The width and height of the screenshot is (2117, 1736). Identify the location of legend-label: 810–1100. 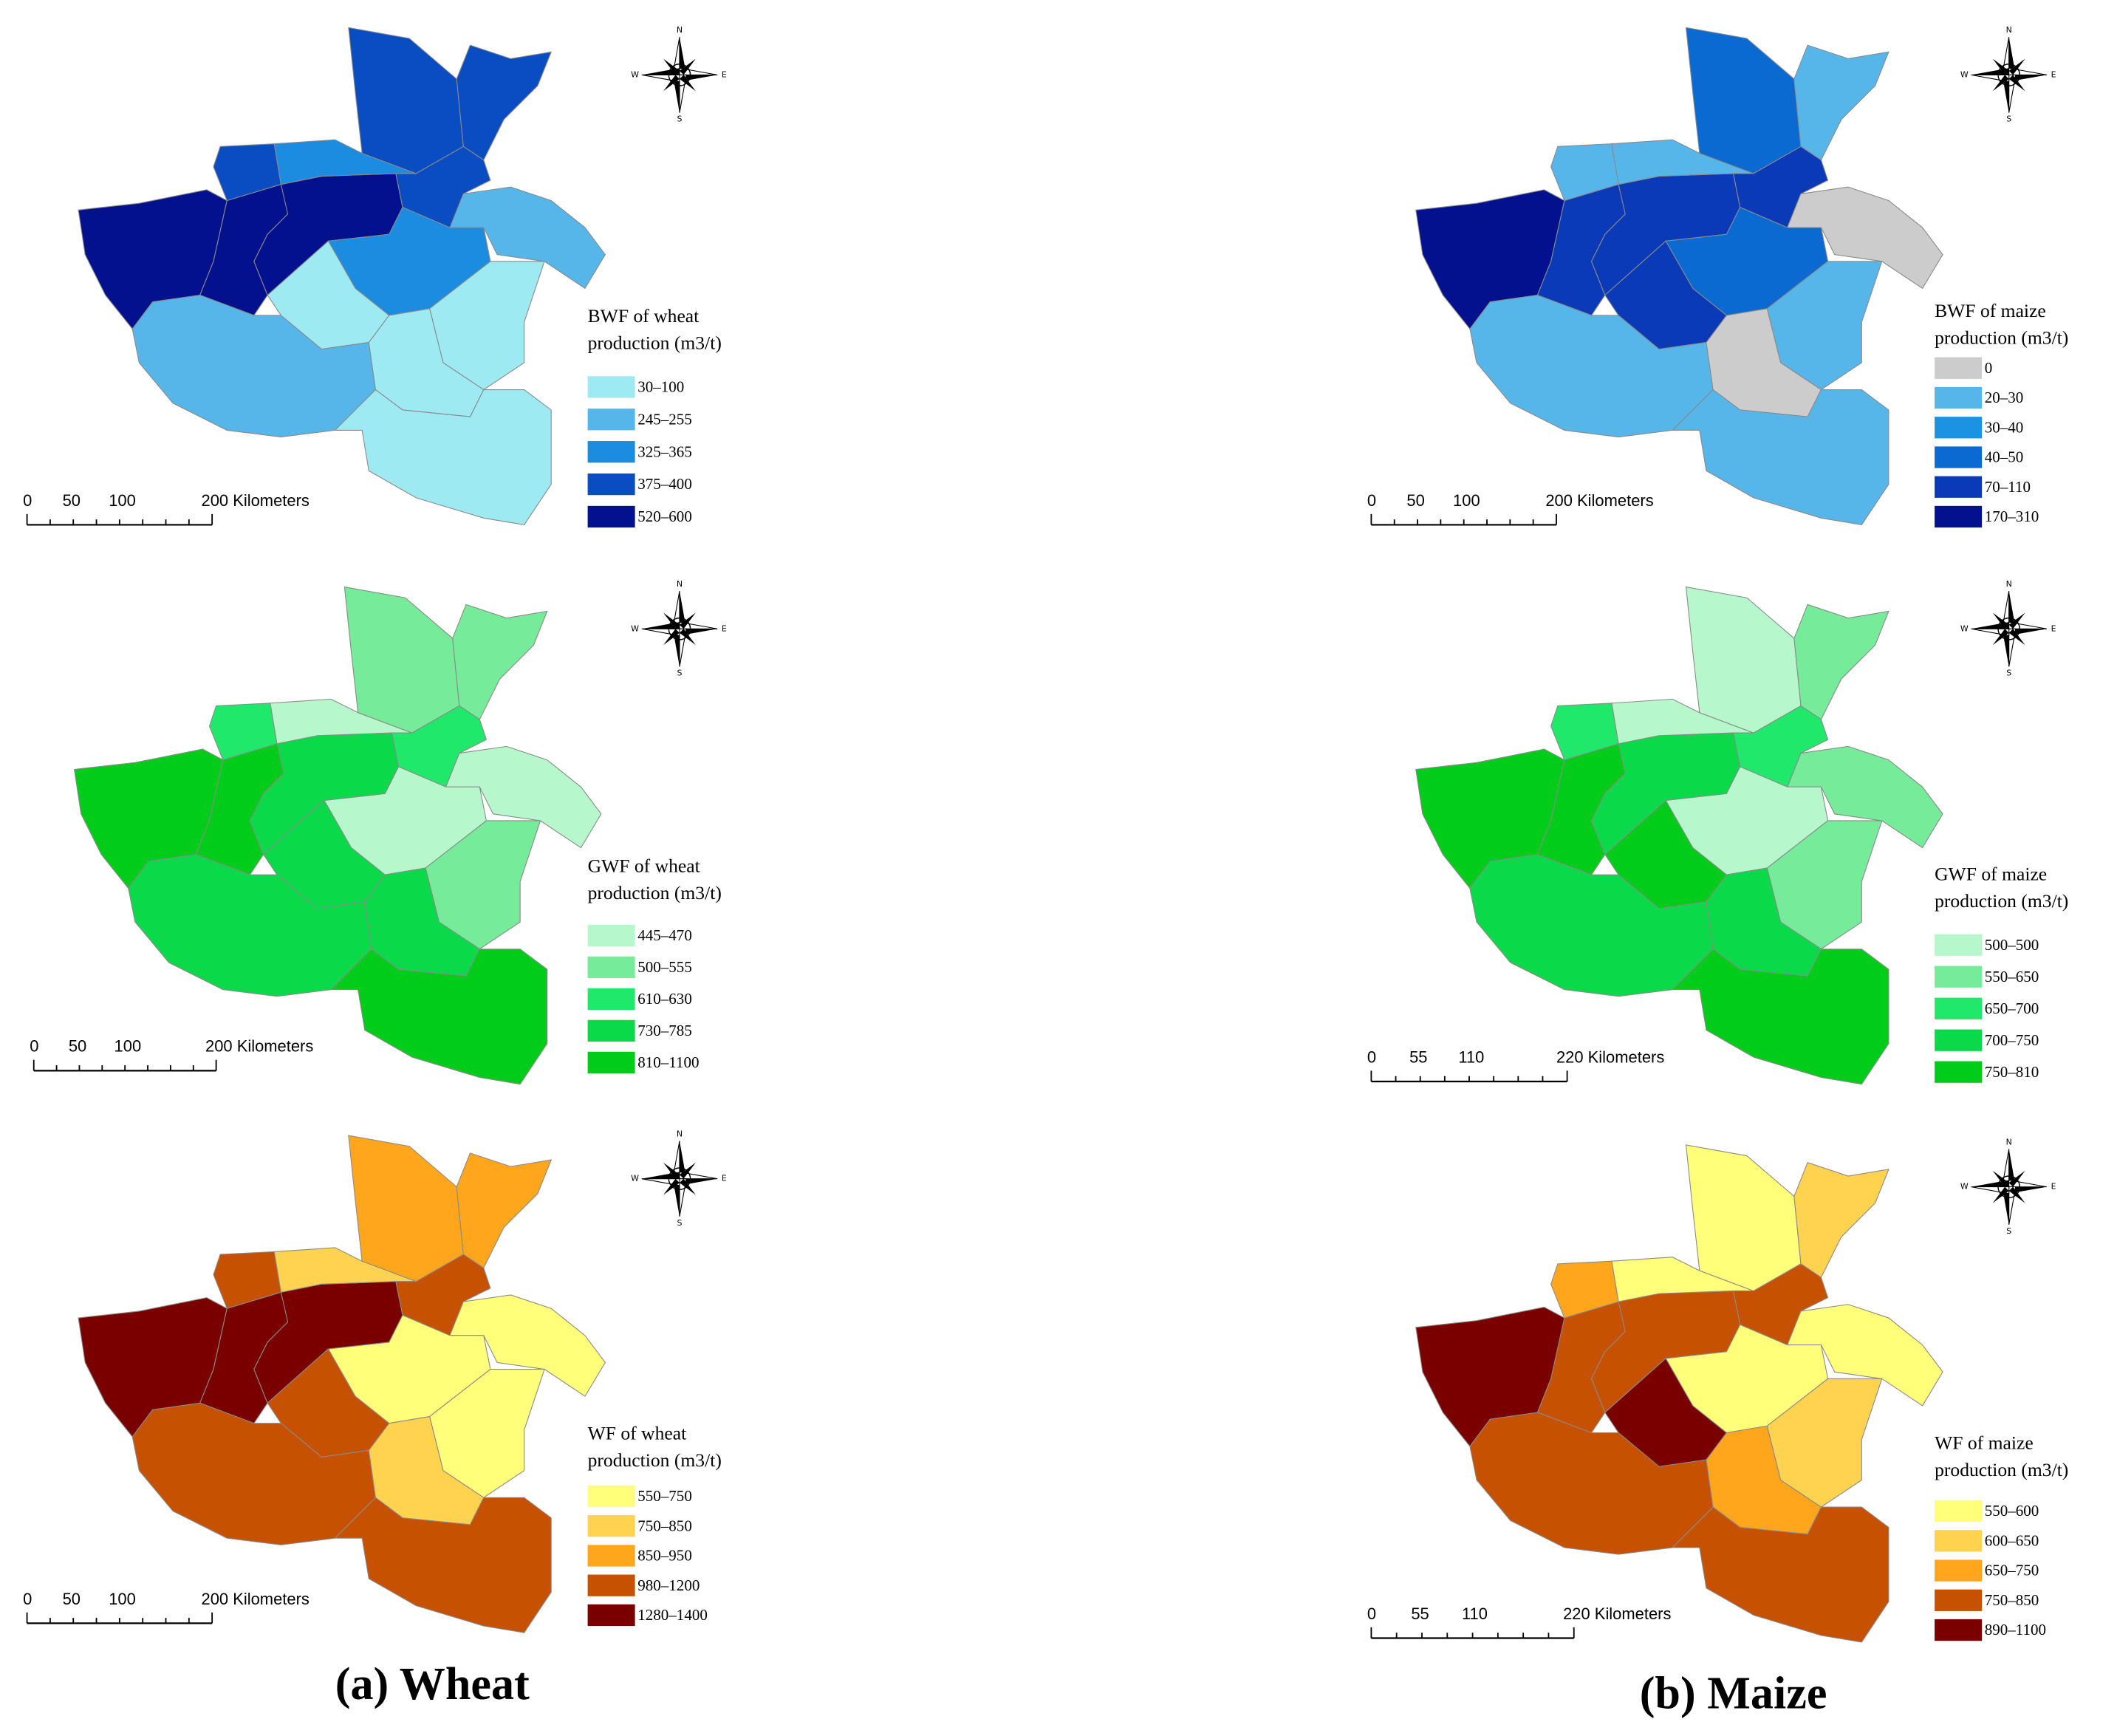
(668, 1062).